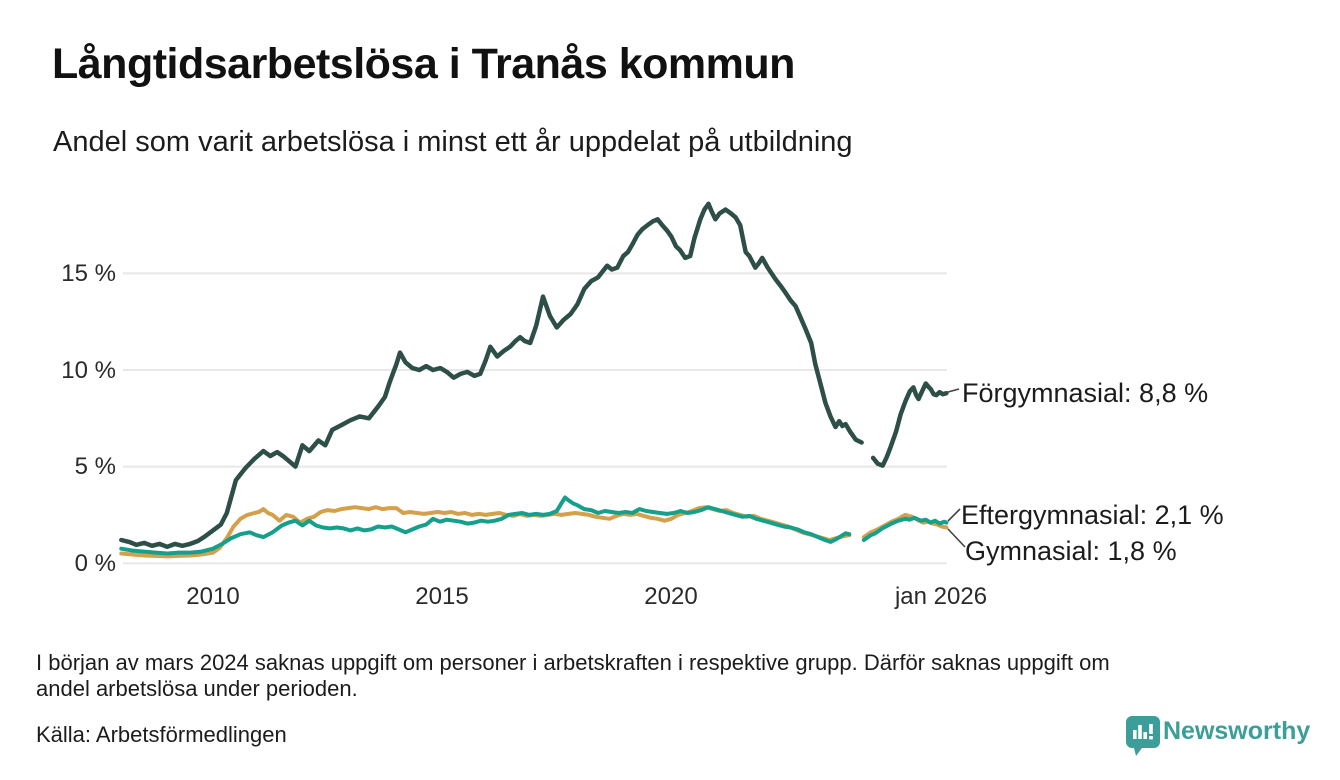 This screenshot has height=780, width=1340. I want to click on series-line-forgymnasial-seg2, so click(909, 424).